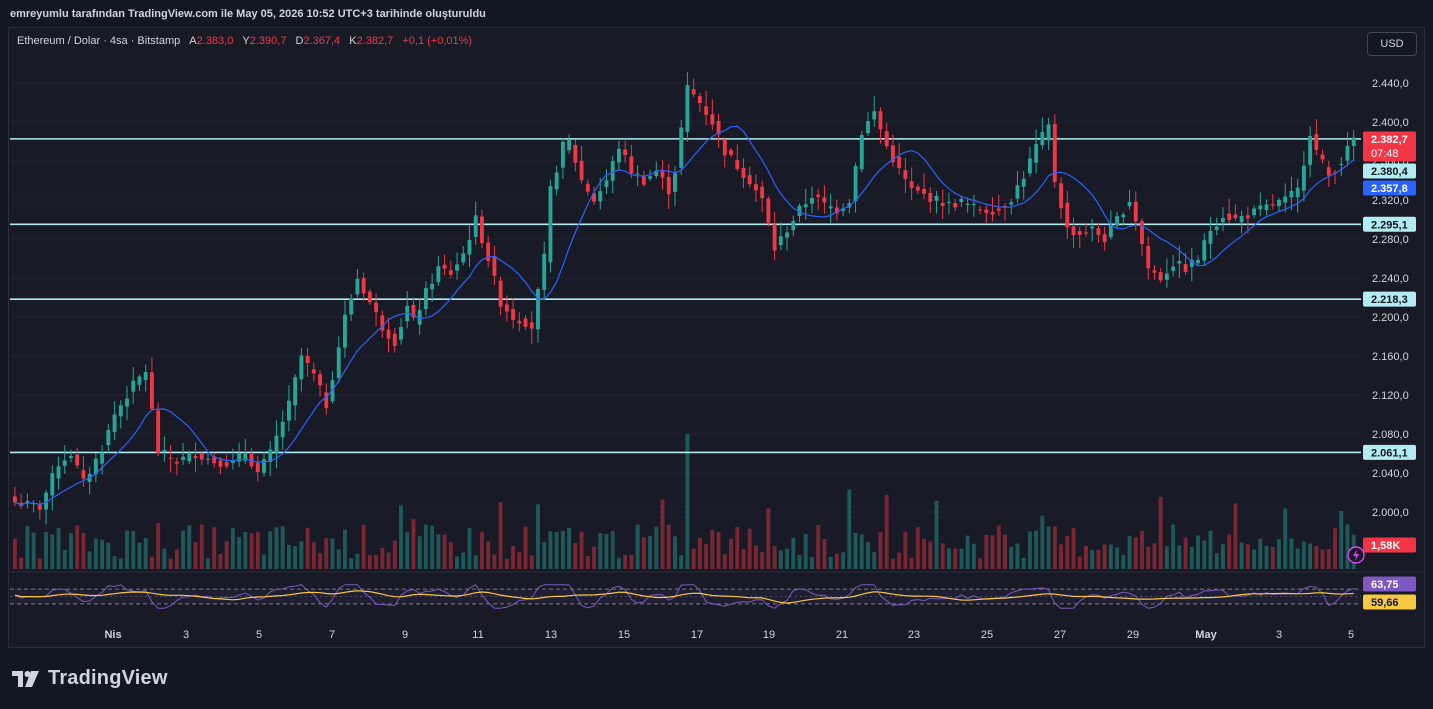 The width and height of the screenshot is (1433, 709). I want to click on x-tick-label: 15, so click(624, 635).